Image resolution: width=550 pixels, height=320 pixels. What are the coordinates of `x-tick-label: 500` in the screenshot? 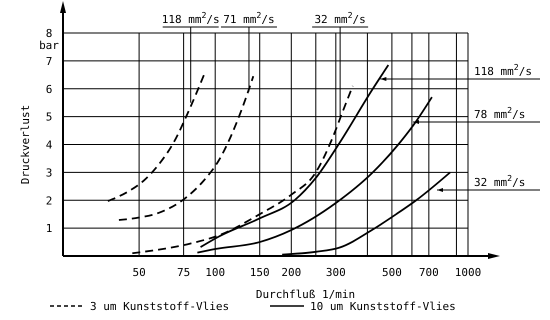 It's located at (392, 272).